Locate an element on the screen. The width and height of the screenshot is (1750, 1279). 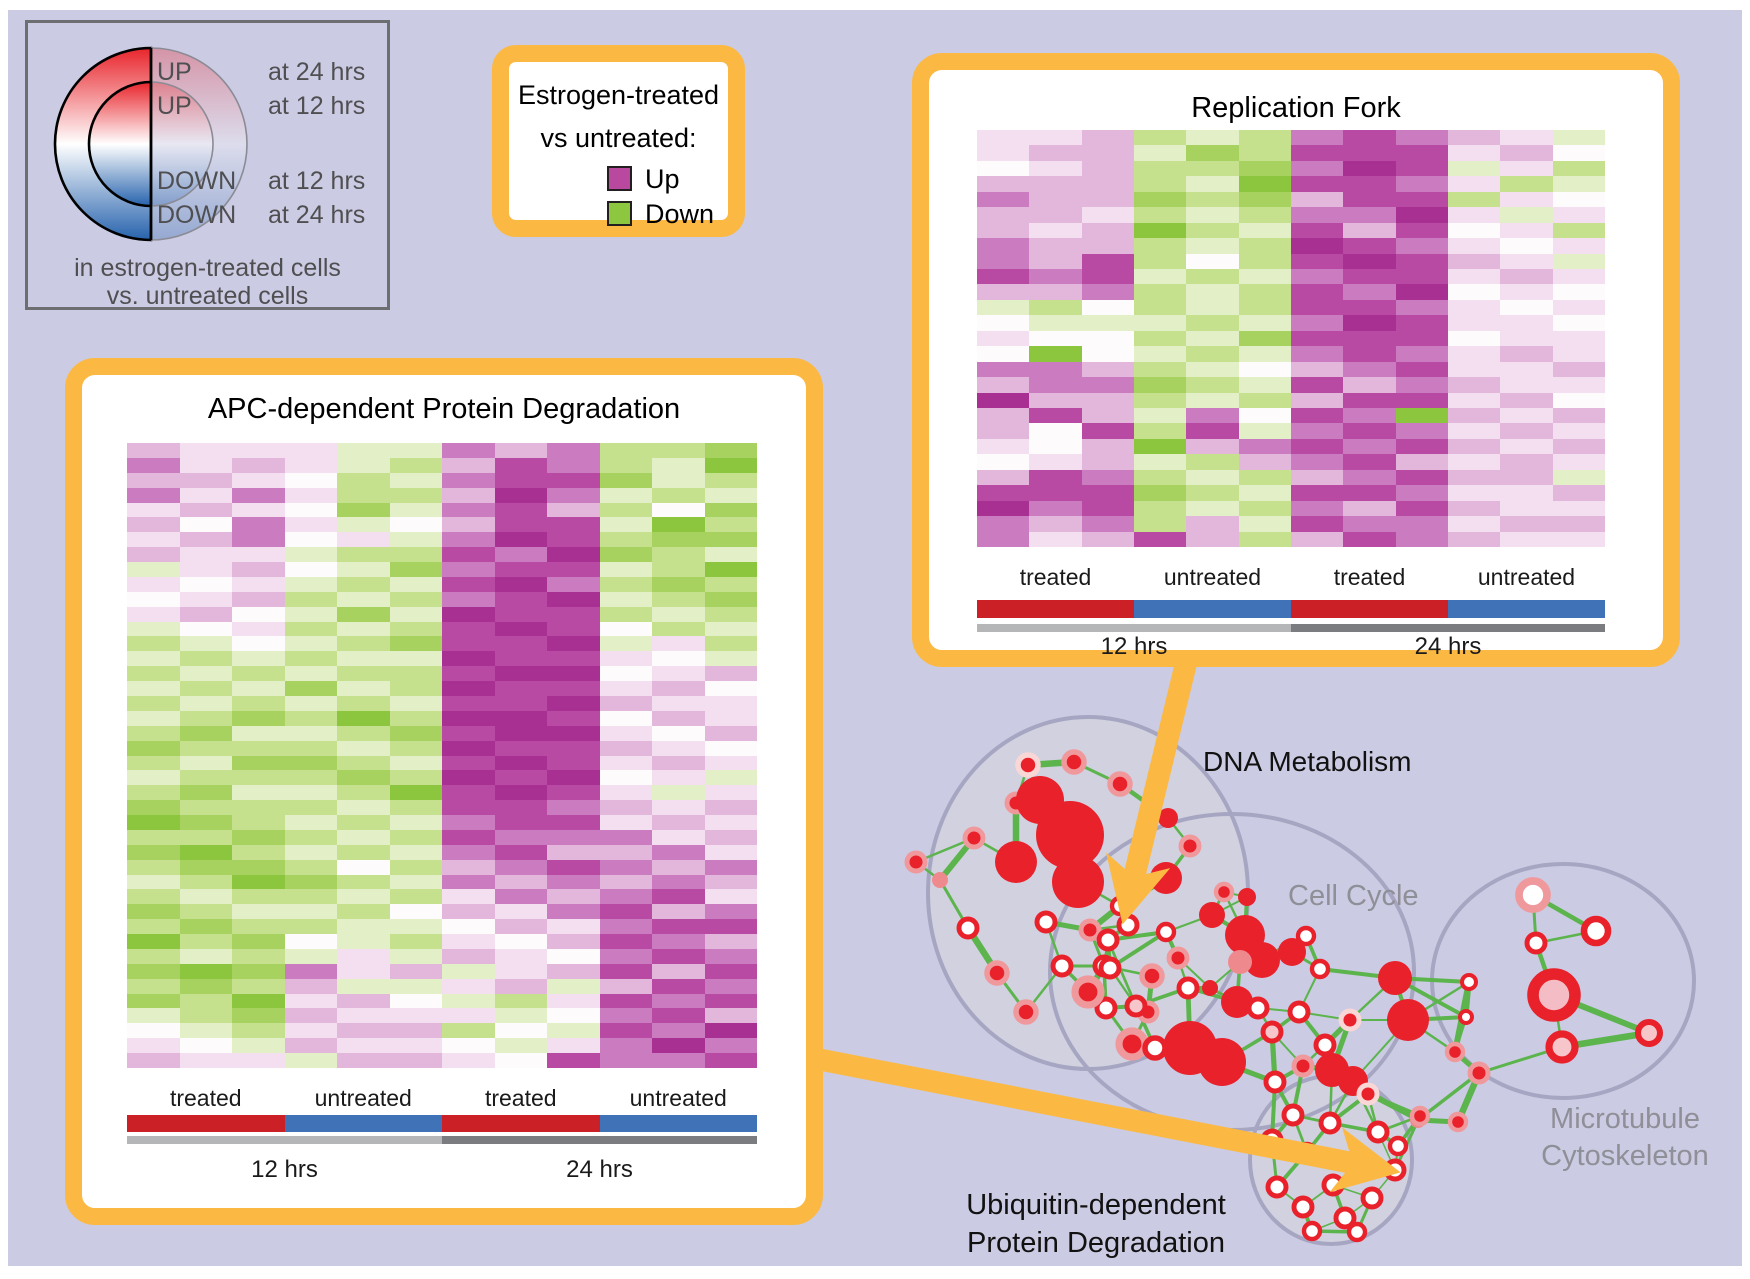
scale-footer-line2: vs. untreated cells is located at coordinates (207, 296).